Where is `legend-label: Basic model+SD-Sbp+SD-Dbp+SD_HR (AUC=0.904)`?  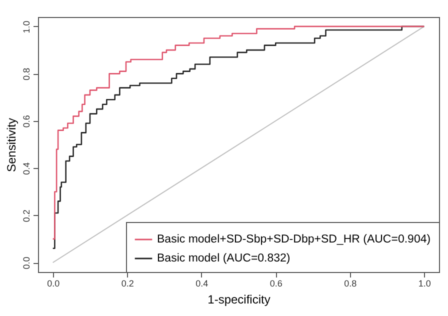 legend-label: Basic model+SD-Sbp+SD-Dbp+SD_HR (AUC=0.904) is located at coordinates (294, 240).